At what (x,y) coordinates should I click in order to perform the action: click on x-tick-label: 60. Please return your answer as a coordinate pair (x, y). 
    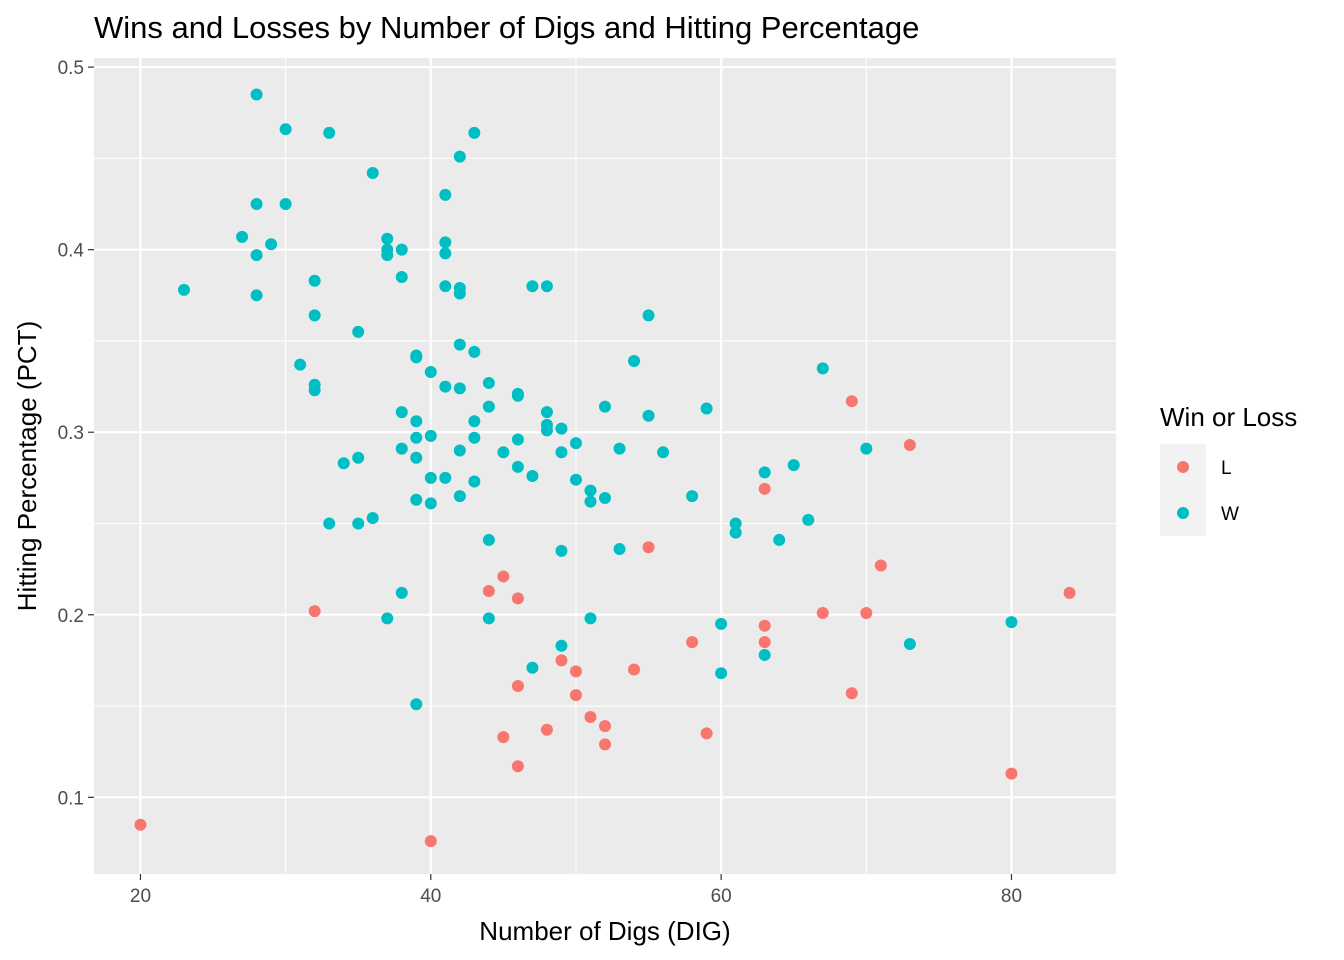
    Looking at the image, I should click on (721, 896).